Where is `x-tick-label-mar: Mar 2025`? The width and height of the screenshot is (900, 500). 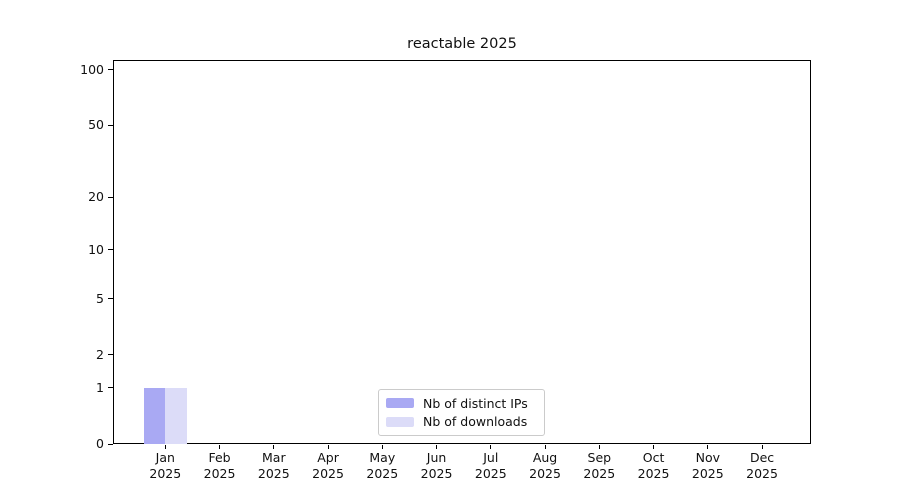
x-tick-label-mar: Mar 2025 is located at coordinates (273, 465).